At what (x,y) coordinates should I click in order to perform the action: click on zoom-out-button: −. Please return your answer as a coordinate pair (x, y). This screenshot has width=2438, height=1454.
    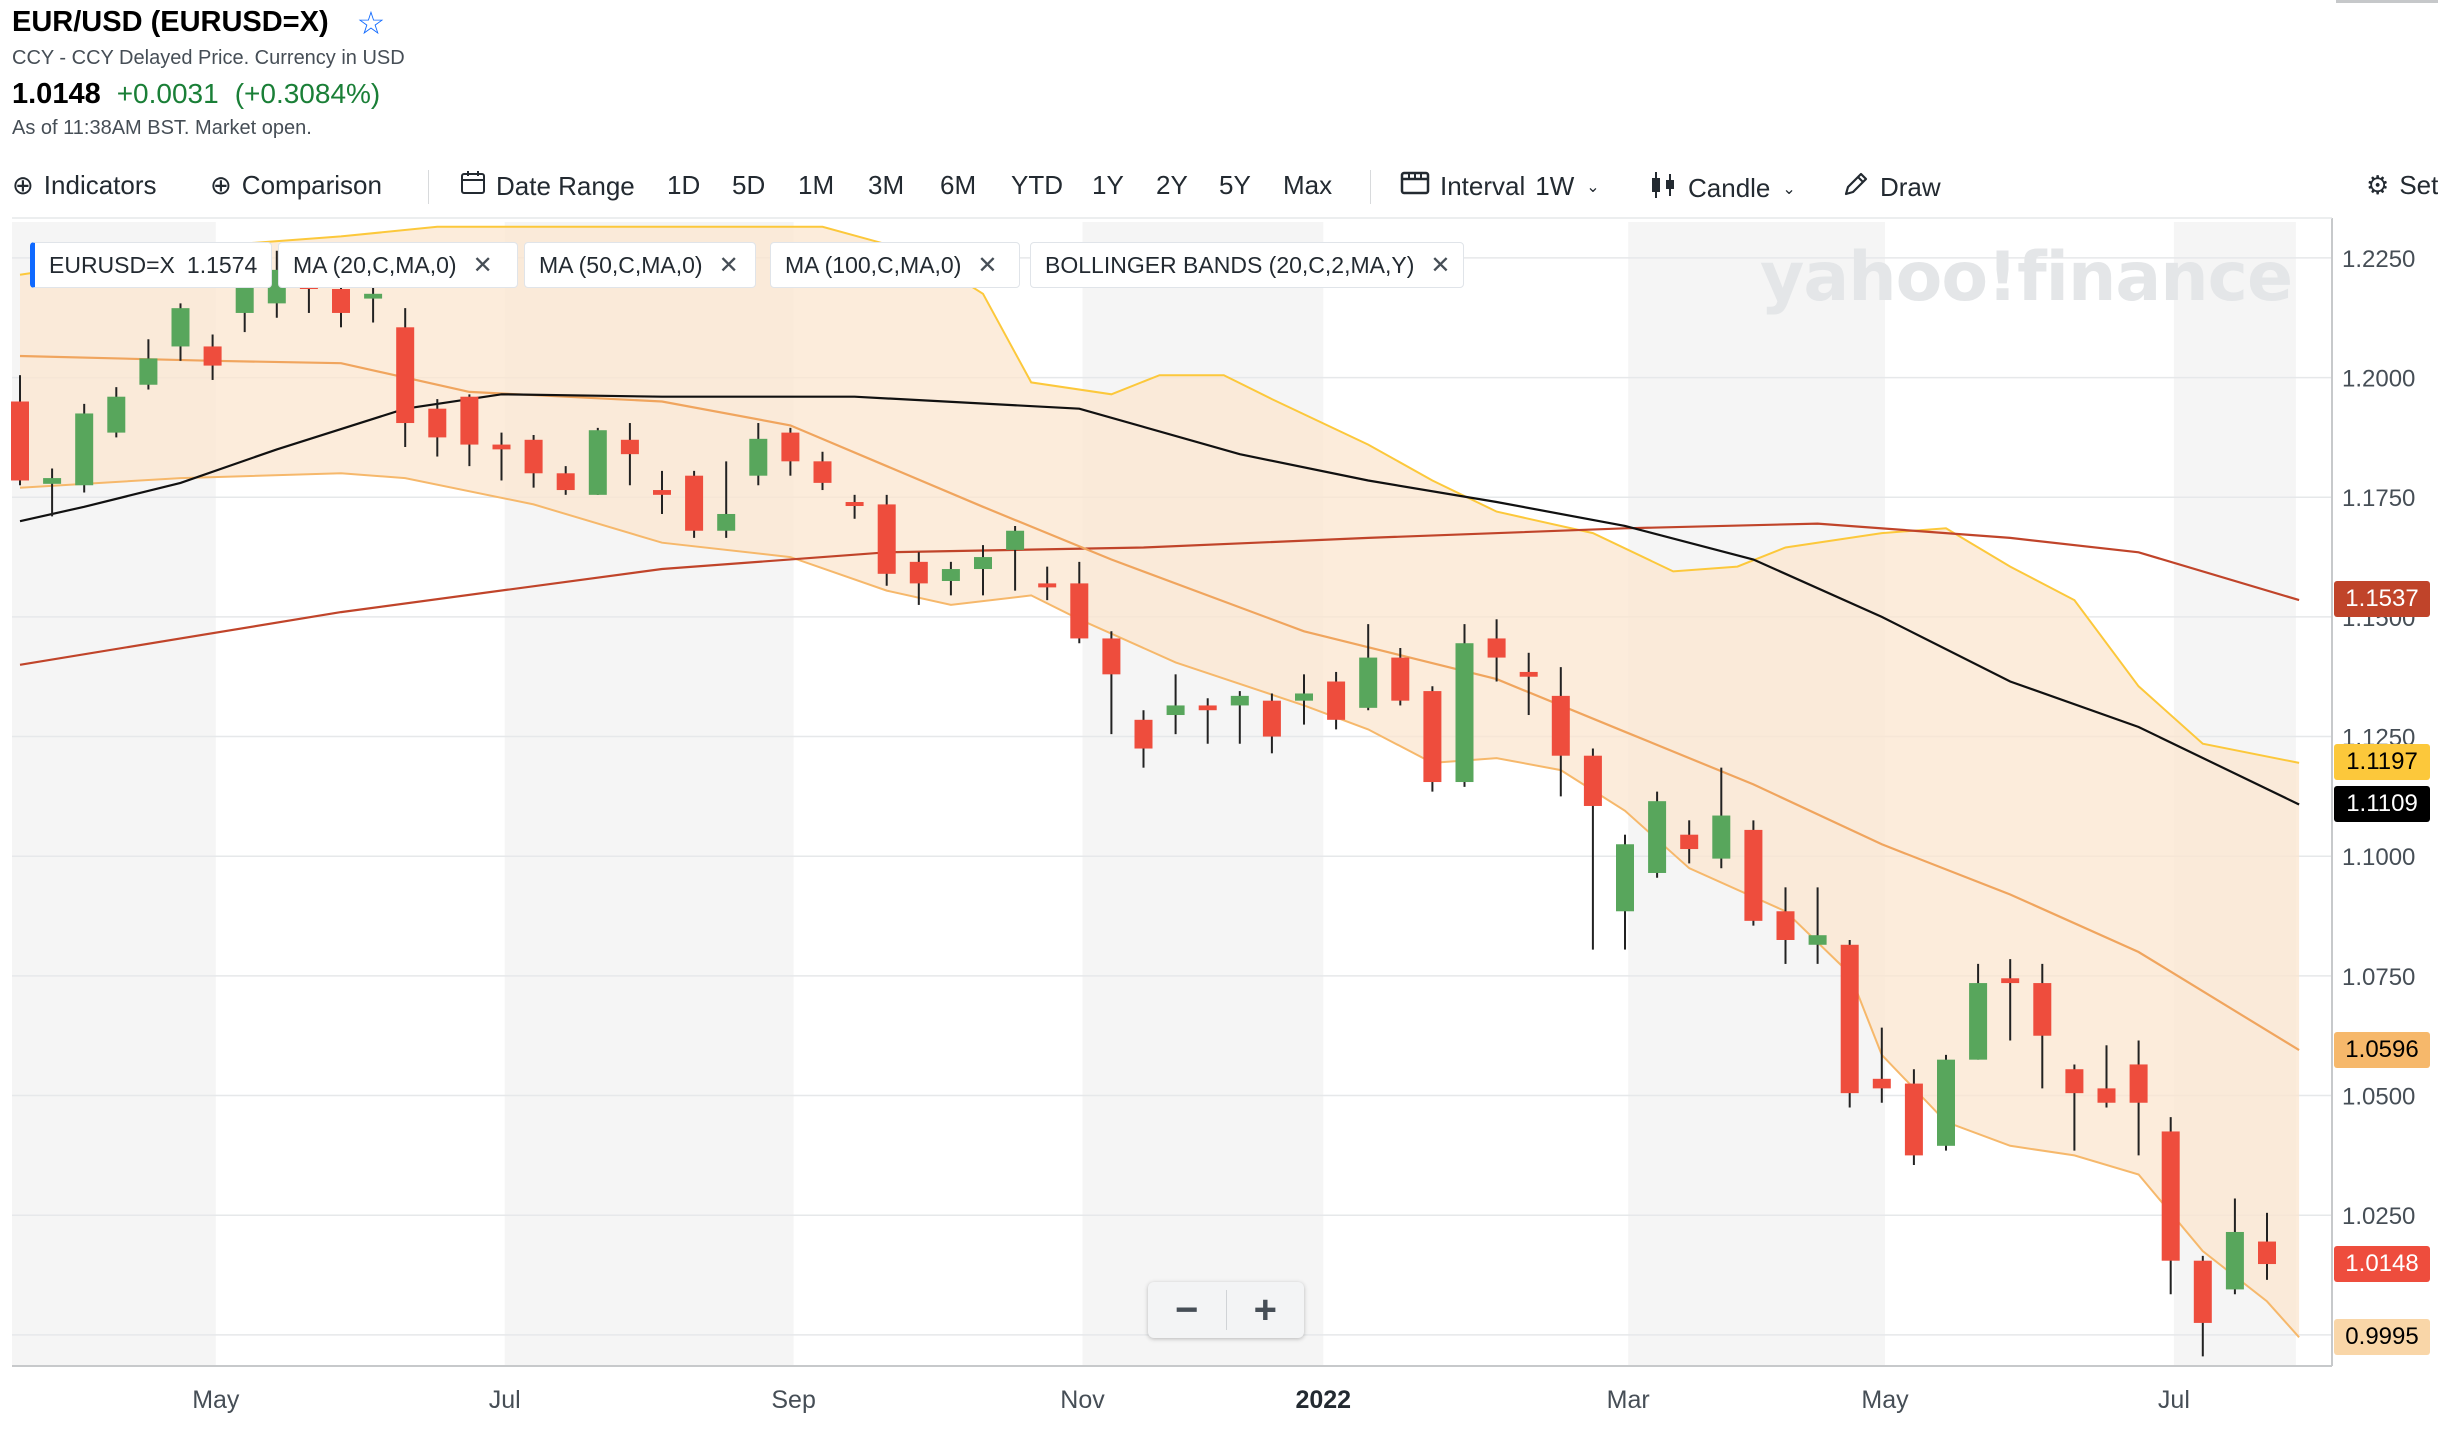
    Looking at the image, I should click on (1187, 1309).